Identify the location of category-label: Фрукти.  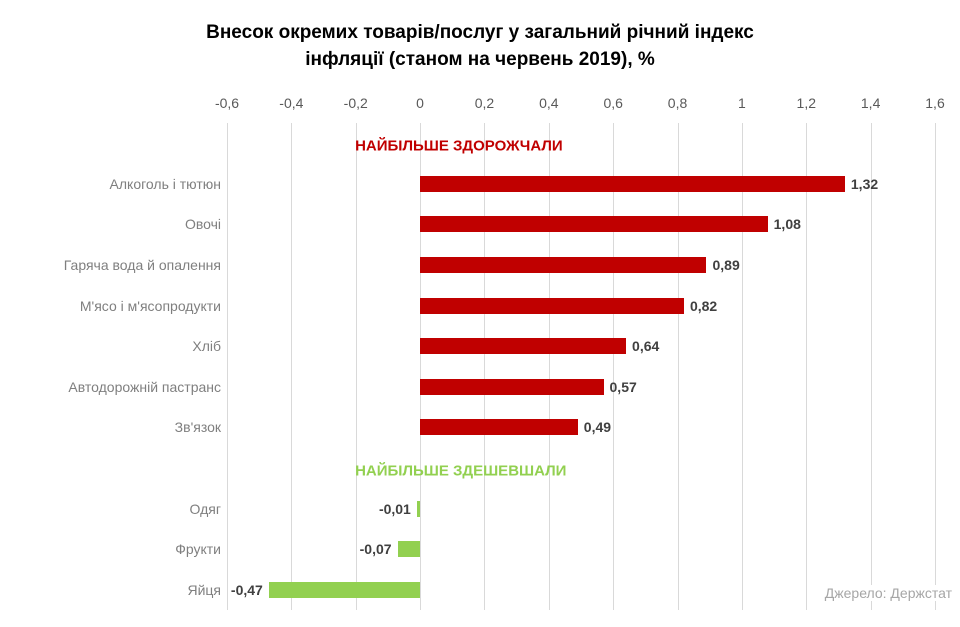
(198, 549).